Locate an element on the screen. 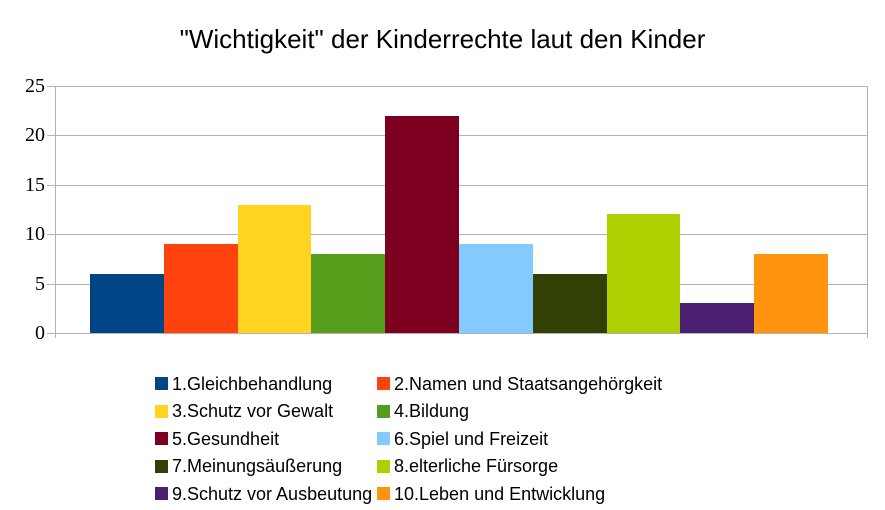  legend-item-7.Meinungsäußerung: 7.Meinungsäußerung is located at coordinates (266, 467).